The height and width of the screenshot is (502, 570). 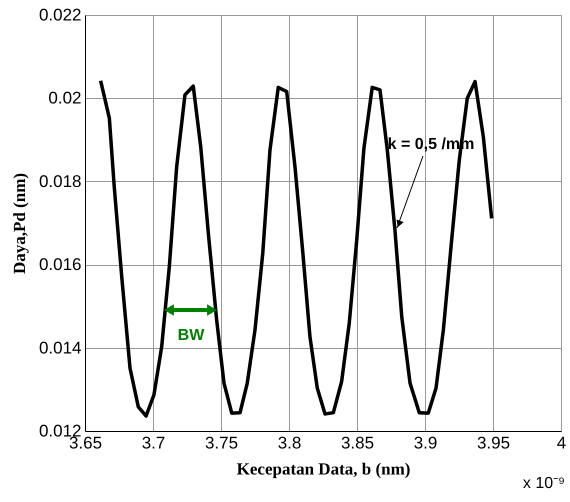 I want to click on y-tick-label: 0.02, so click(x=65, y=98).